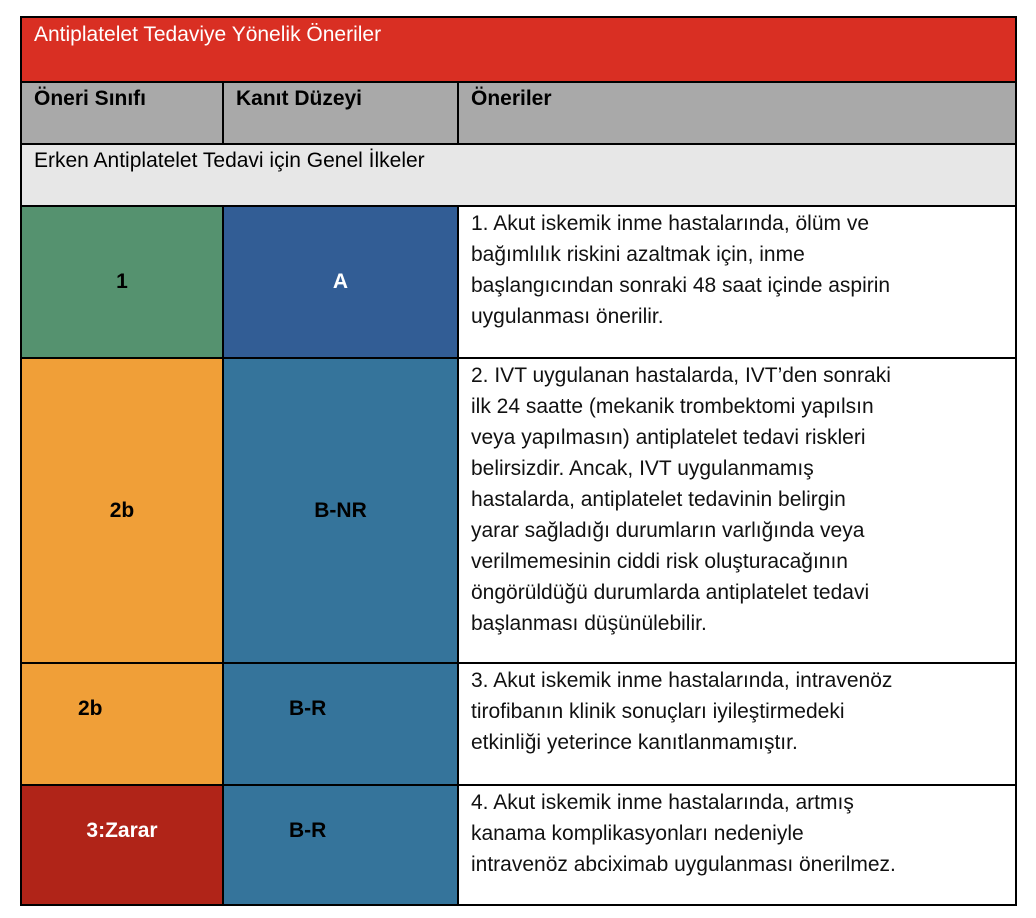 The image size is (1036, 918). Describe the element at coordinates (122, 845) in the screenshot. I see `class-cell: 3:Zarar` at that location.